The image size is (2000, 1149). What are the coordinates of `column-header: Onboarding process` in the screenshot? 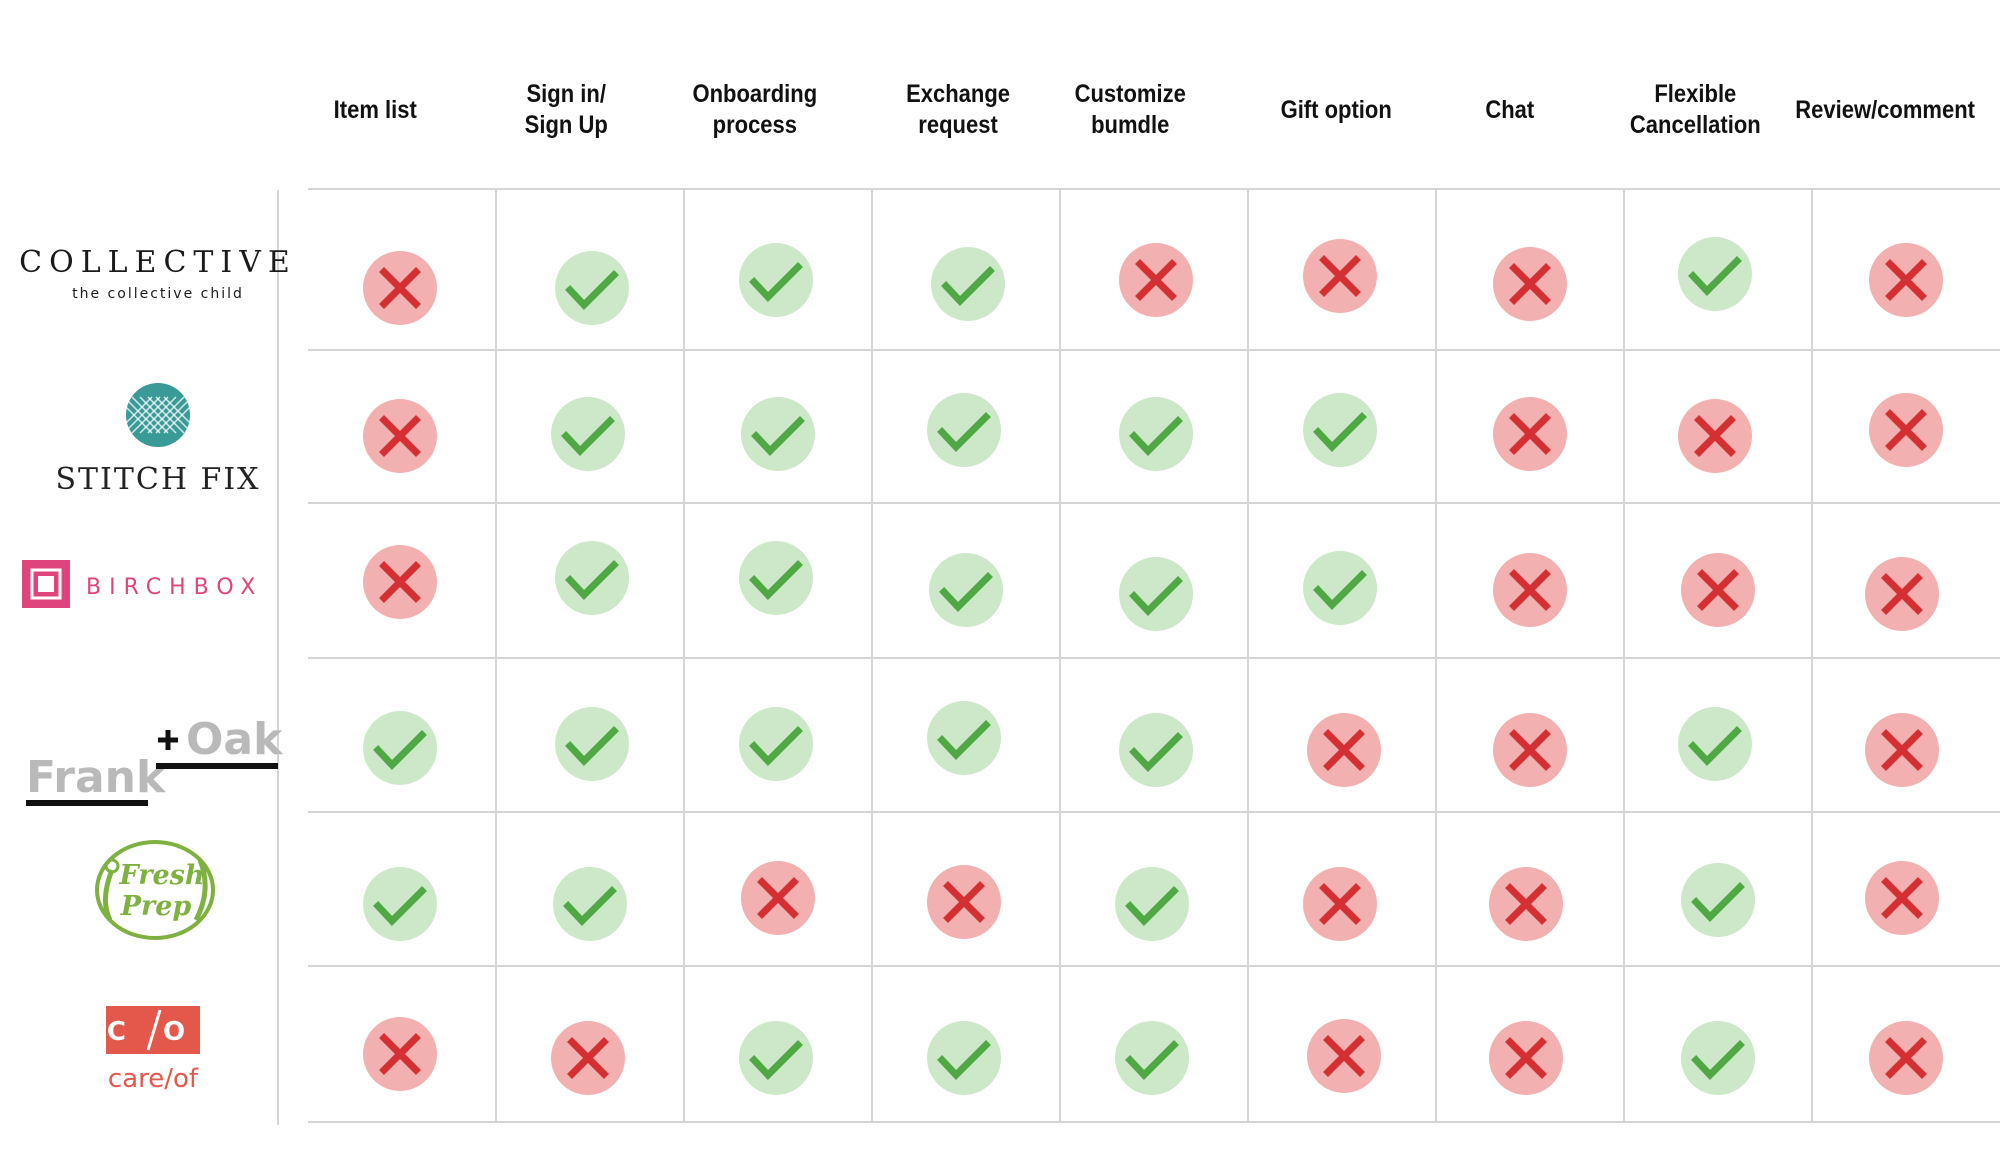 It's located at (755, 110).